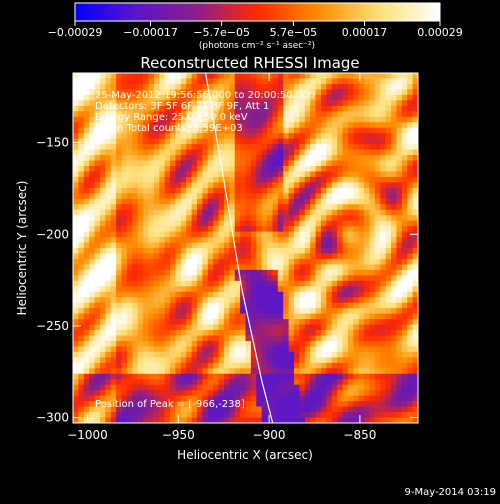  What do you see at coordinates (221, 32) in the screenshot?
I see `colorbar-tick-label-2: −5.7e−05` at bounding box center [221, 32].